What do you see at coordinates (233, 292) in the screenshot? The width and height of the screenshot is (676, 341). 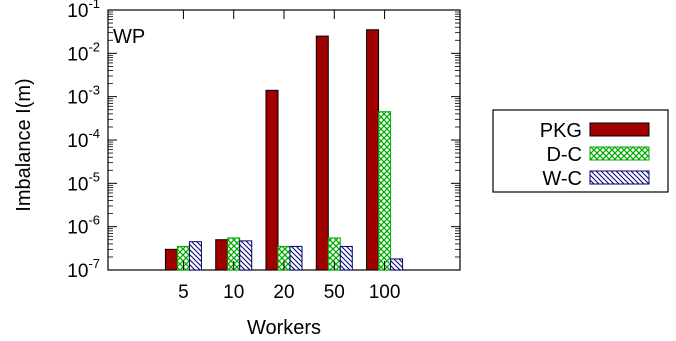 I see `x-tick-label: 10` at bounding box center [233, 292].